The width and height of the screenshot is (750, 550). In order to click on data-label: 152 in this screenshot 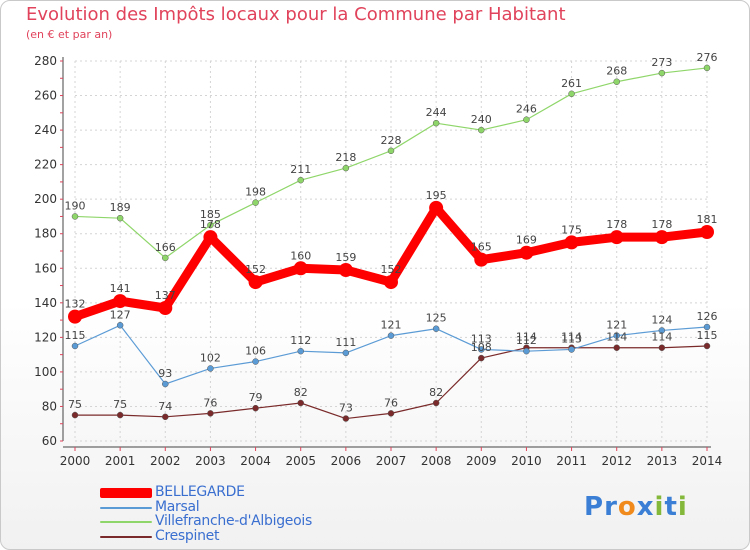, I will do `click(255, 269)`.